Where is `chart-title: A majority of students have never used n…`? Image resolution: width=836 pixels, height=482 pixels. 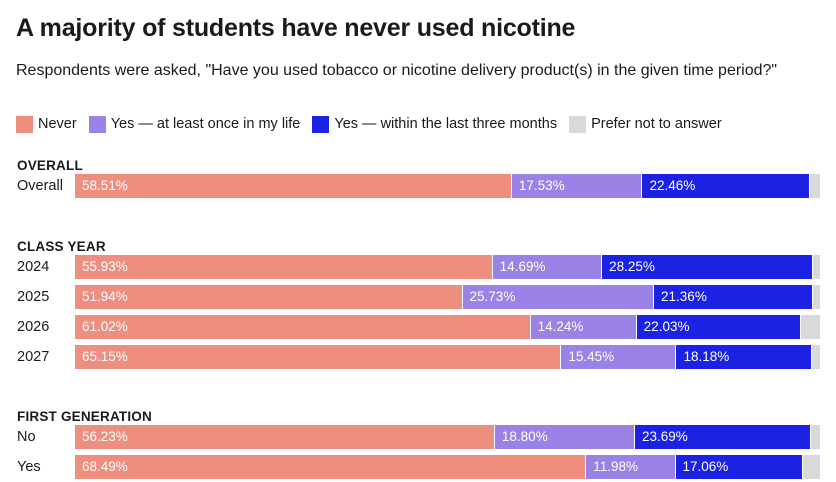 chart-title: A majority of students have never used n… is located at coordinates (296, 28).